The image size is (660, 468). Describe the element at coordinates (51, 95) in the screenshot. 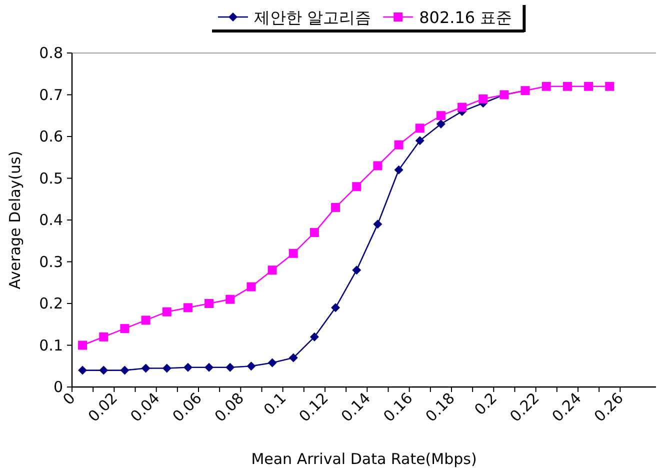

I see `y-tick-label: 0.7` at that location.